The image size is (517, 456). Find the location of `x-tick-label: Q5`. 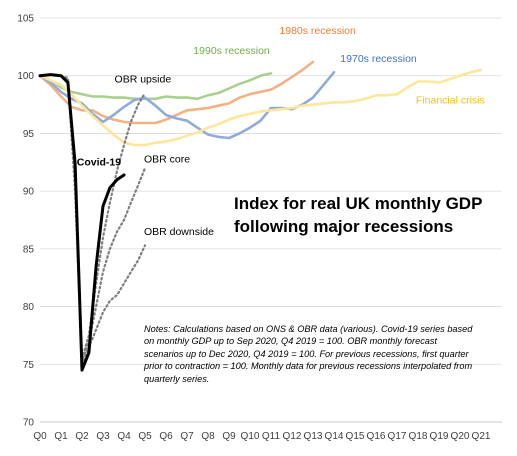

x-tick-label: Q5 is located at coordinates (145, 436).